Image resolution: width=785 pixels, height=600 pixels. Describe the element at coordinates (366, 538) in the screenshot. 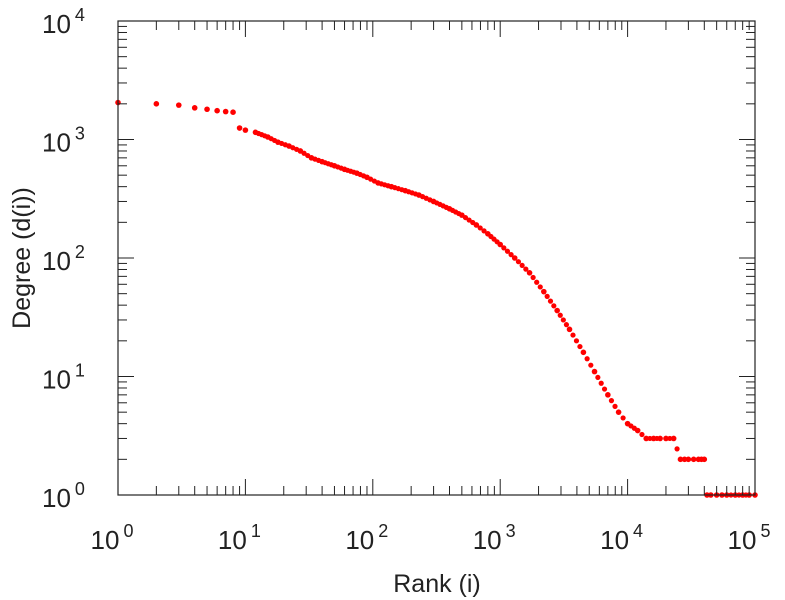

I see `x-tick-label: 10 2` at that location.